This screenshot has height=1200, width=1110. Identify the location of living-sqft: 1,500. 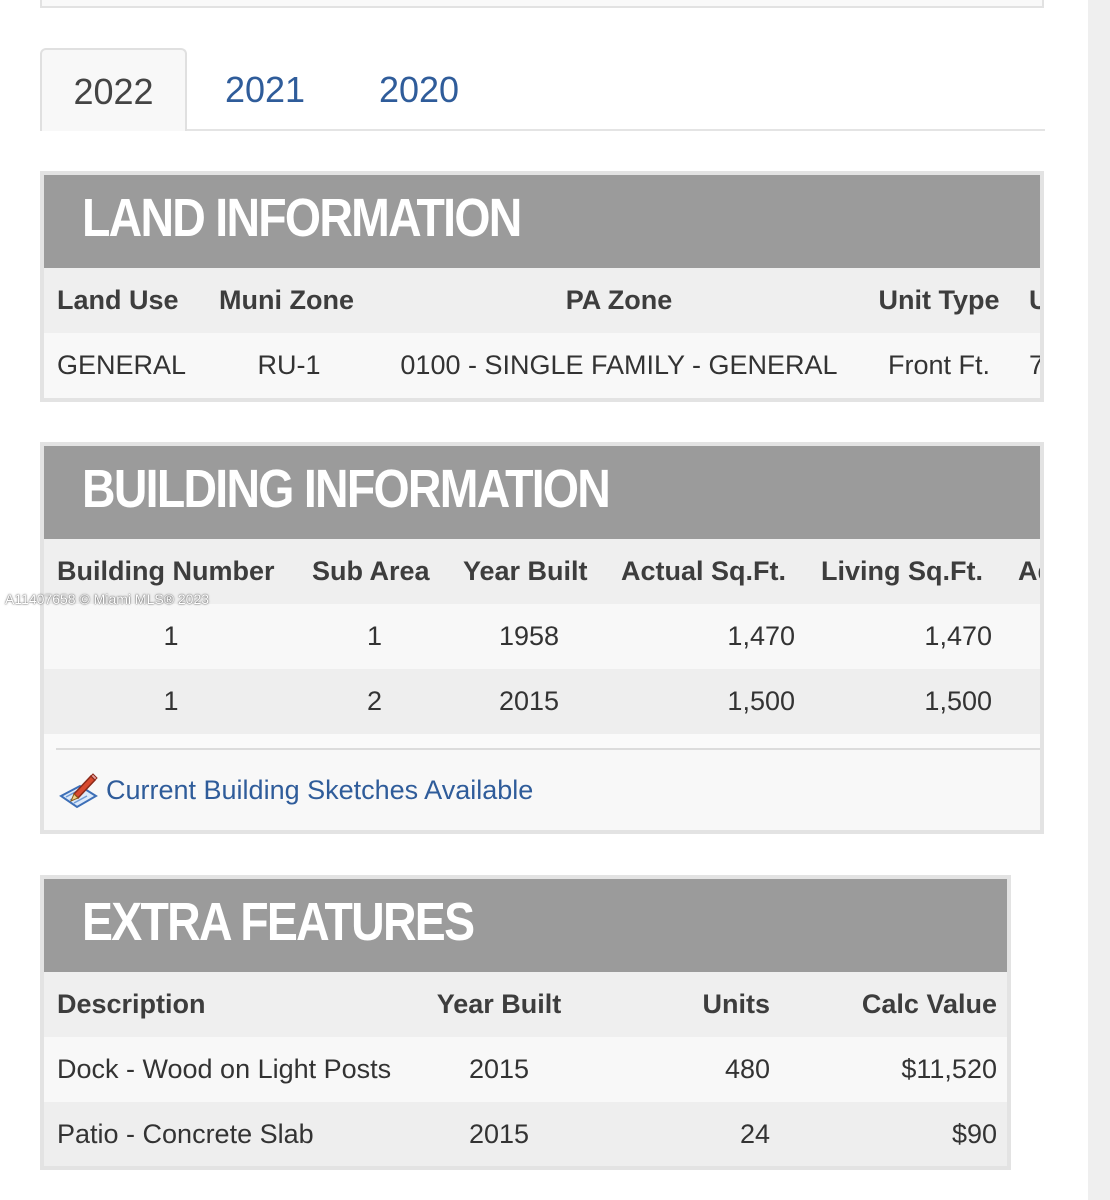
(958, 701).